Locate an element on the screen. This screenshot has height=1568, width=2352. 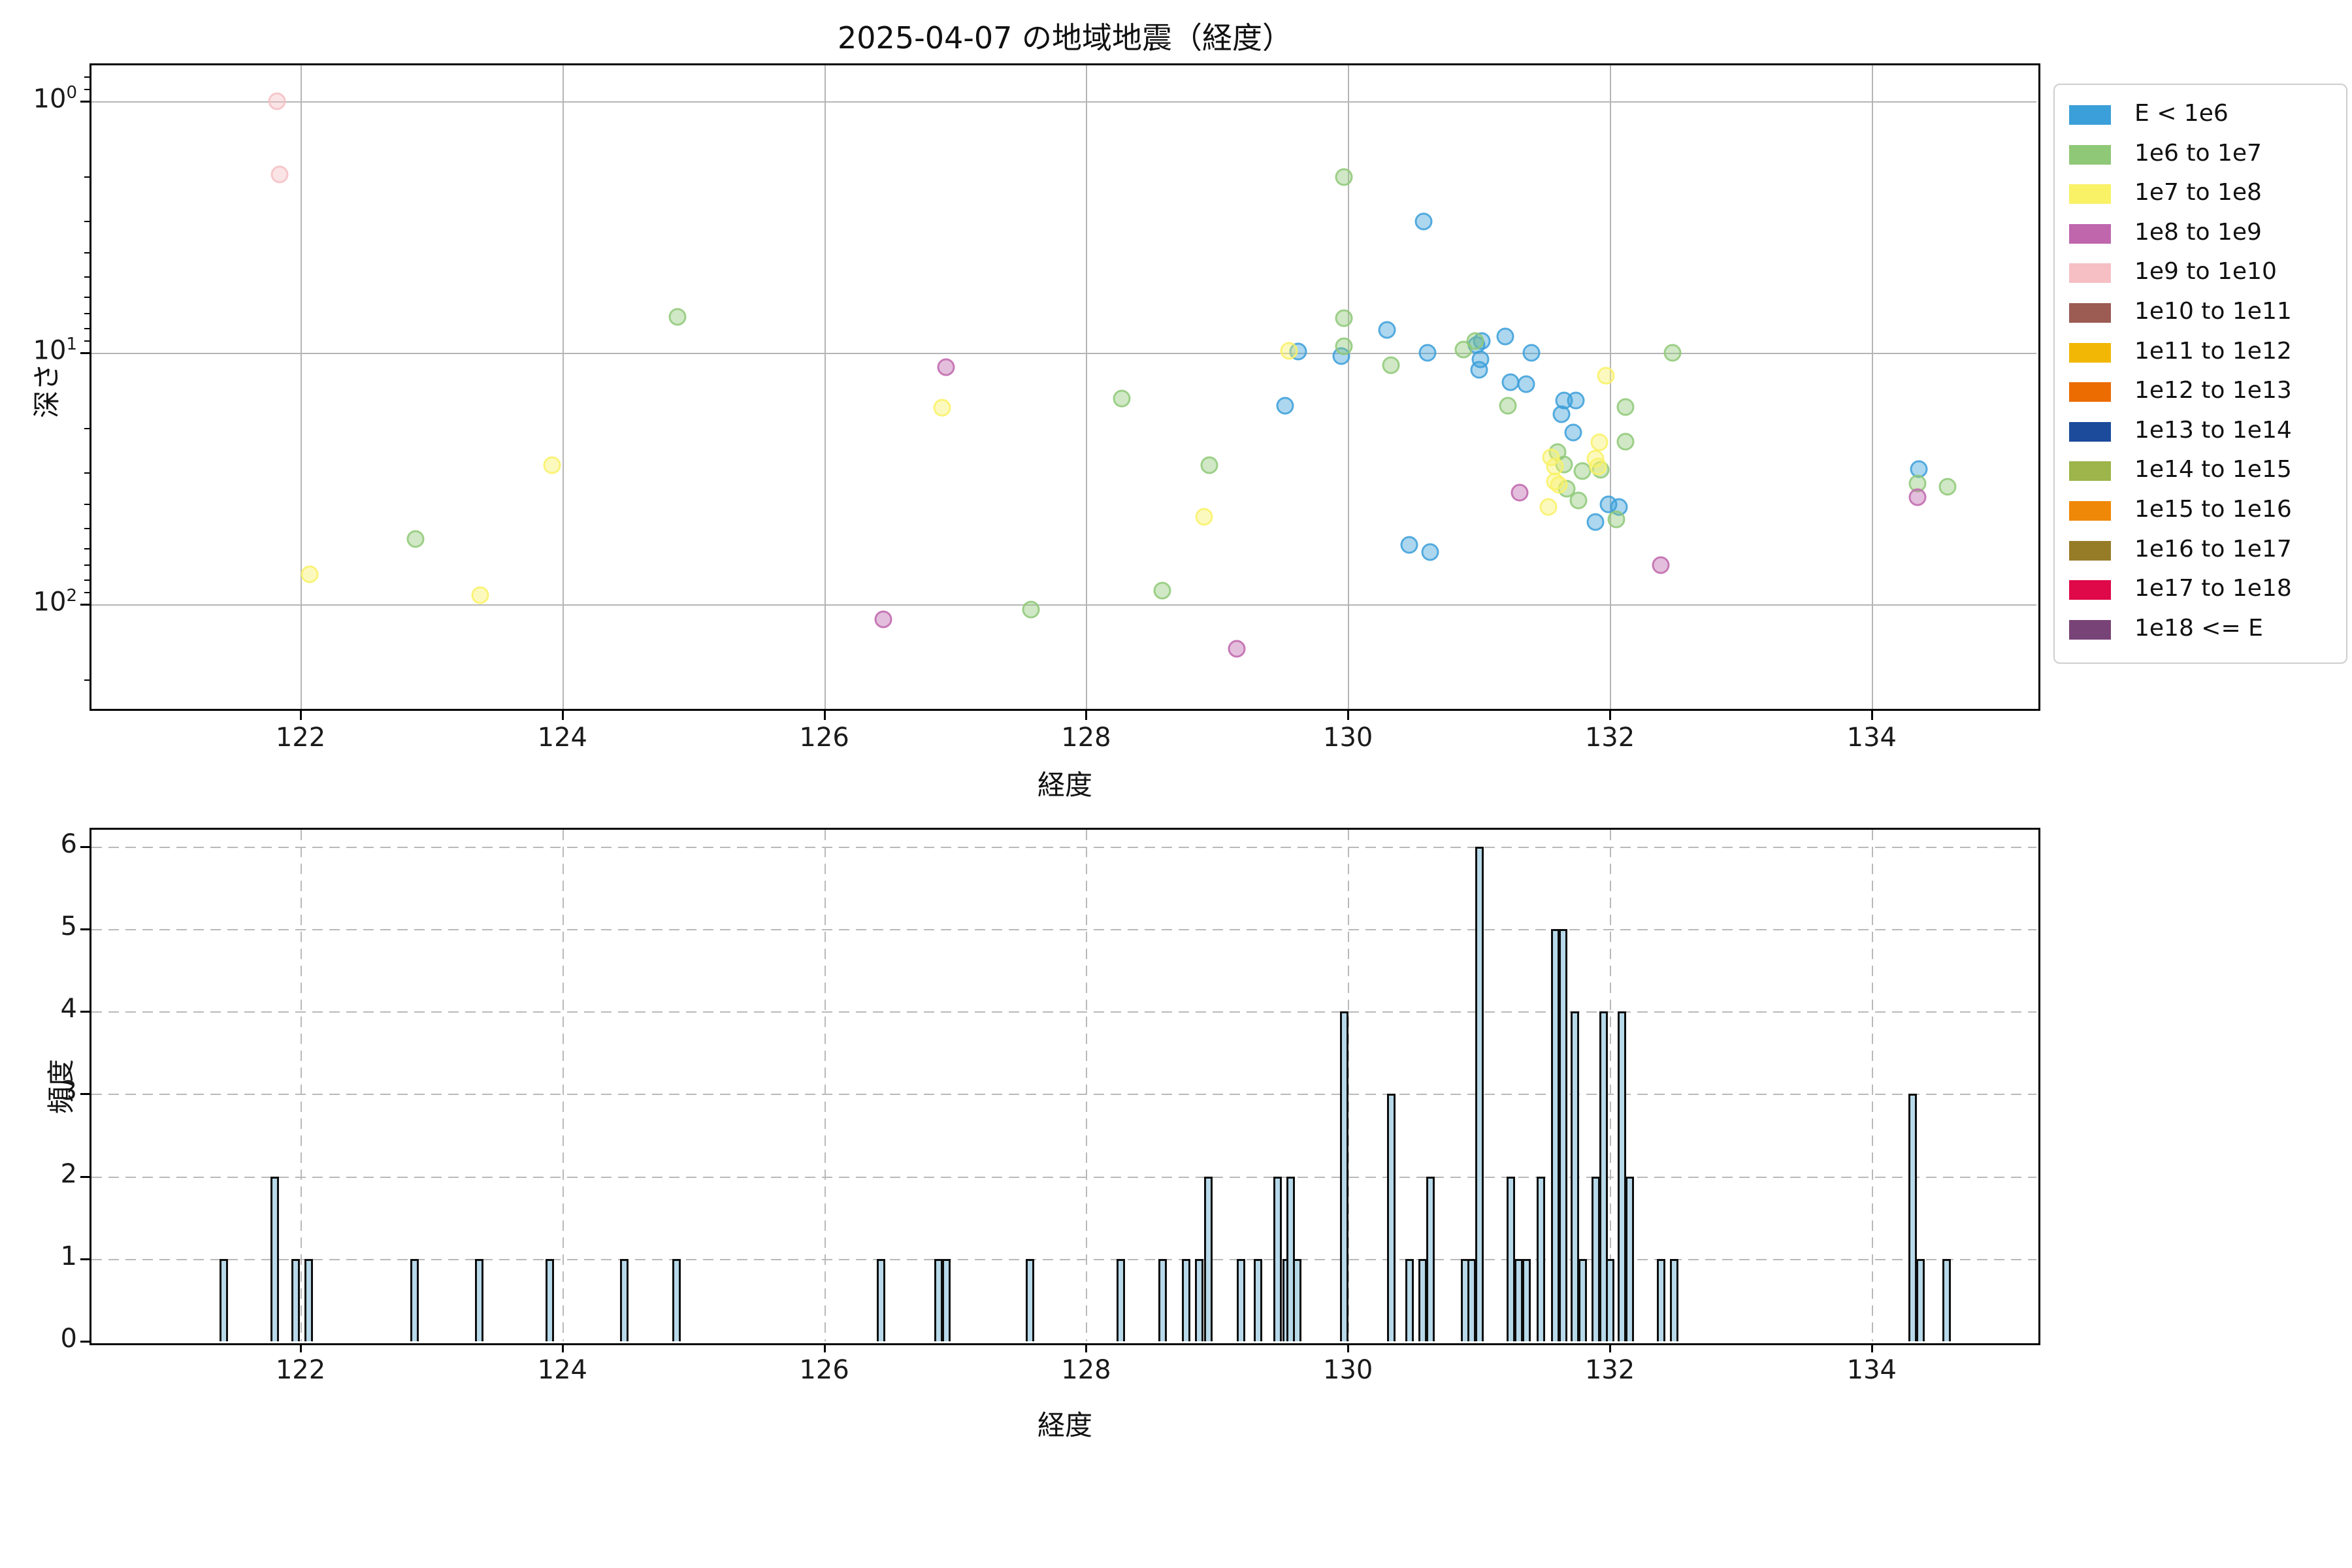
legend-entry: 1e18 <= E is located at coordinates (2200, 629).